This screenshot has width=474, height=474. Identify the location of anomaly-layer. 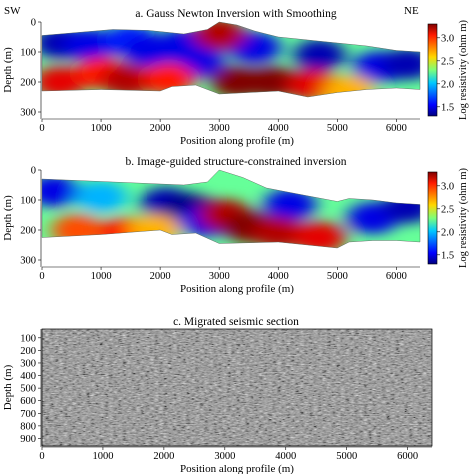
(231, 59).